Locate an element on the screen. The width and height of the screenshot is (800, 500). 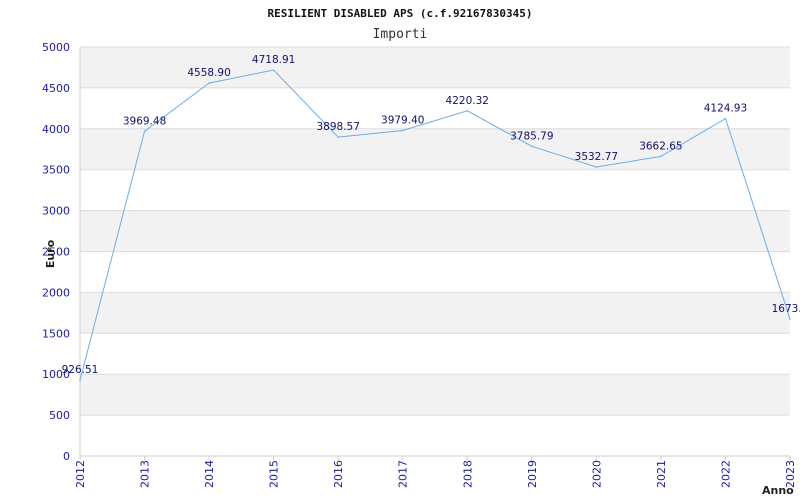
data-label: 4220.32 is located at coordinates (467, 101).